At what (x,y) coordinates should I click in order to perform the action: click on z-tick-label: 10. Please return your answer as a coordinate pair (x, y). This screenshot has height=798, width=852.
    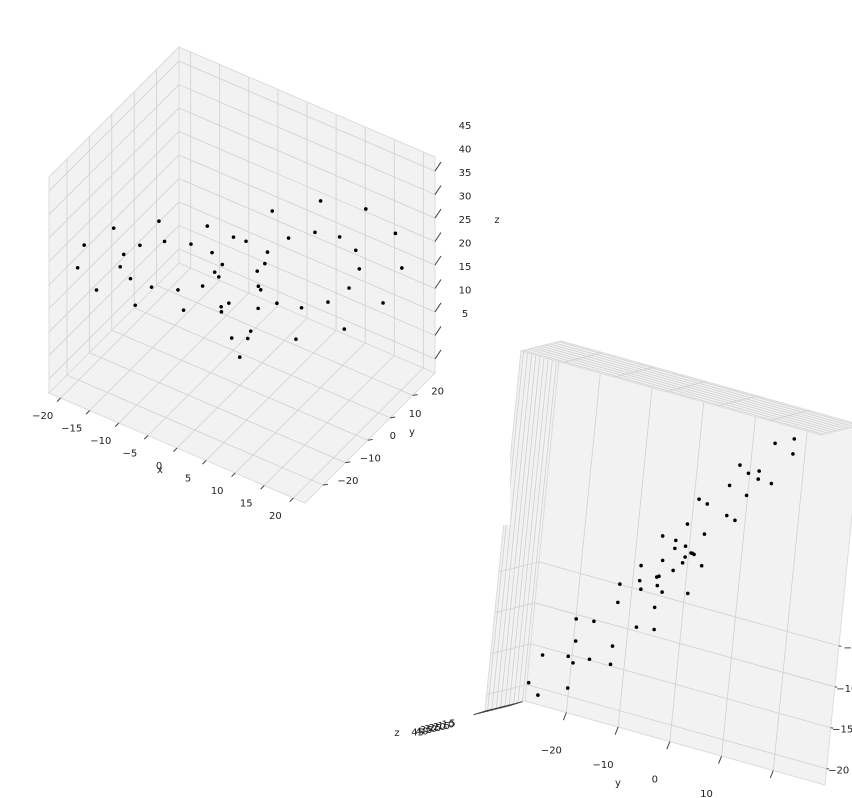
    Looking at the image, I should click on (448, 725).